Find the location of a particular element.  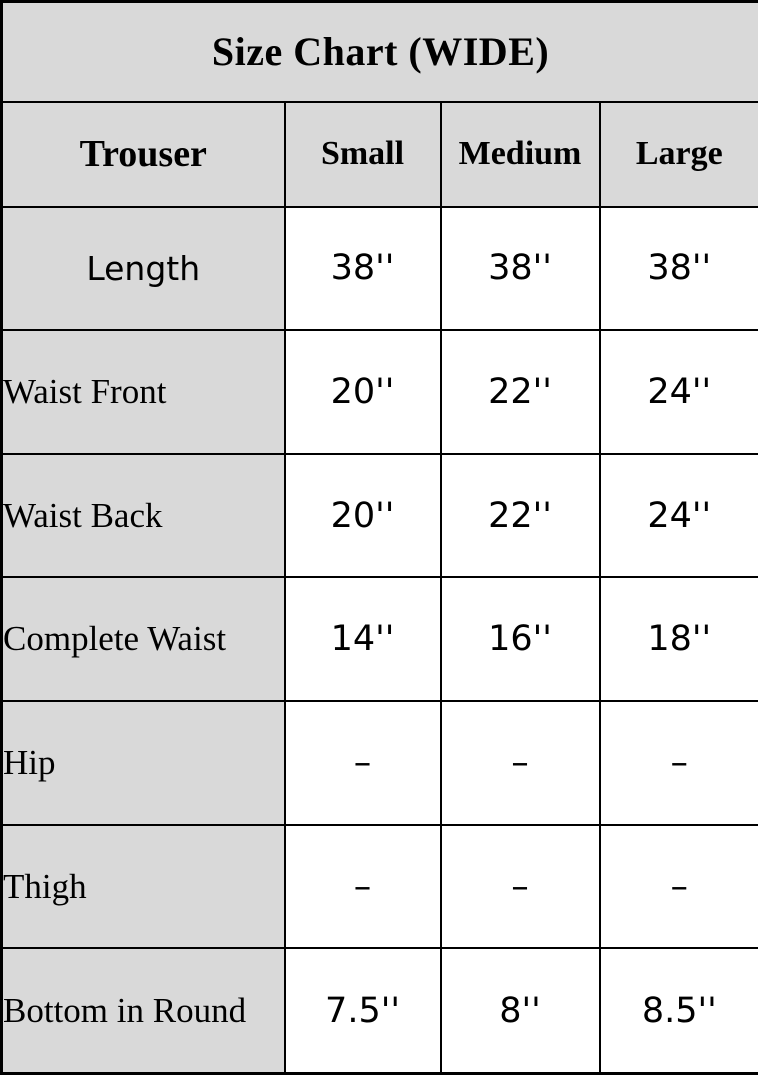

table-row-thigh: Thigh – – – is located at coordinates (379, 886).